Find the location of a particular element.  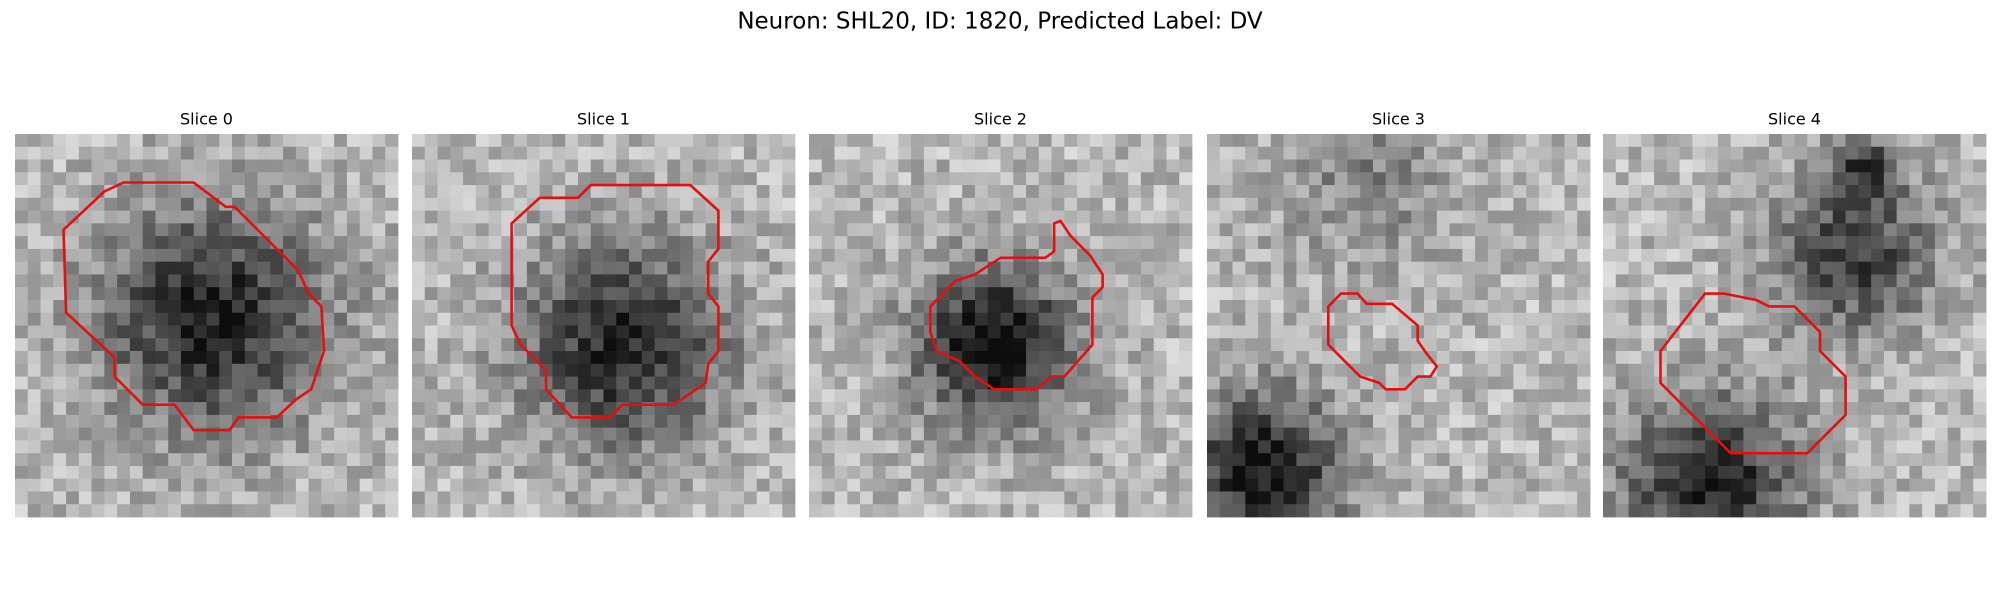

slice-image is located at coordinates (1399, 326).